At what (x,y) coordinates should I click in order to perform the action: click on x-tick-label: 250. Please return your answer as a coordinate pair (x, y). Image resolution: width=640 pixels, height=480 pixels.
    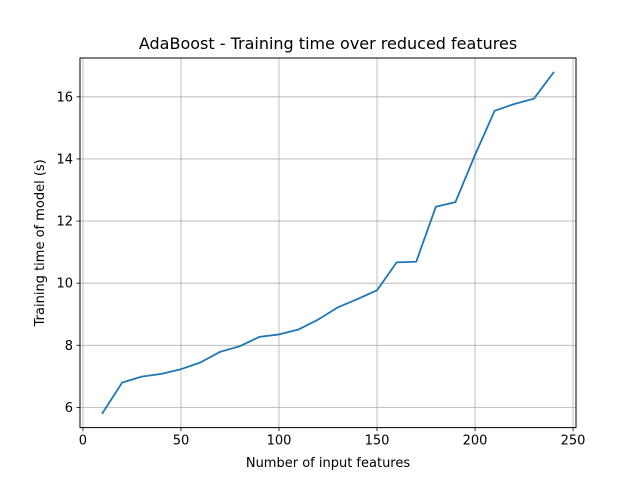
    Looking at the image, I should click on (573, 441).